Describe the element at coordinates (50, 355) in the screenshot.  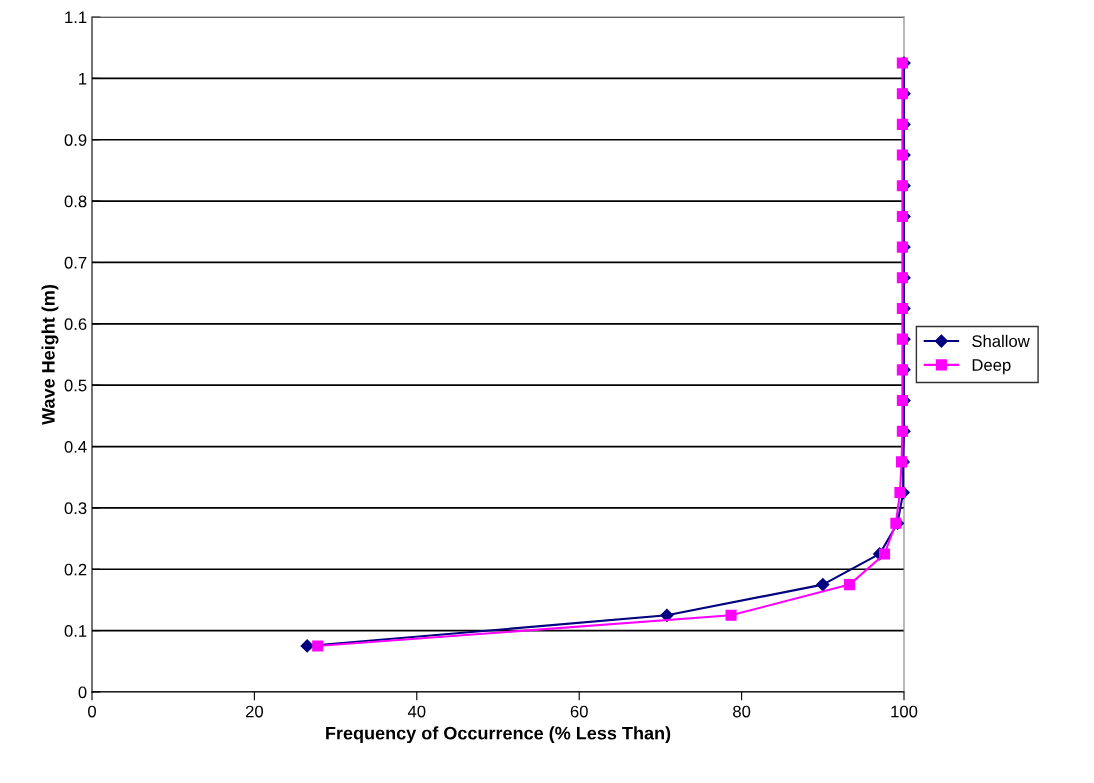
I see `y-axis-title: Wave Height (m)` at that location.